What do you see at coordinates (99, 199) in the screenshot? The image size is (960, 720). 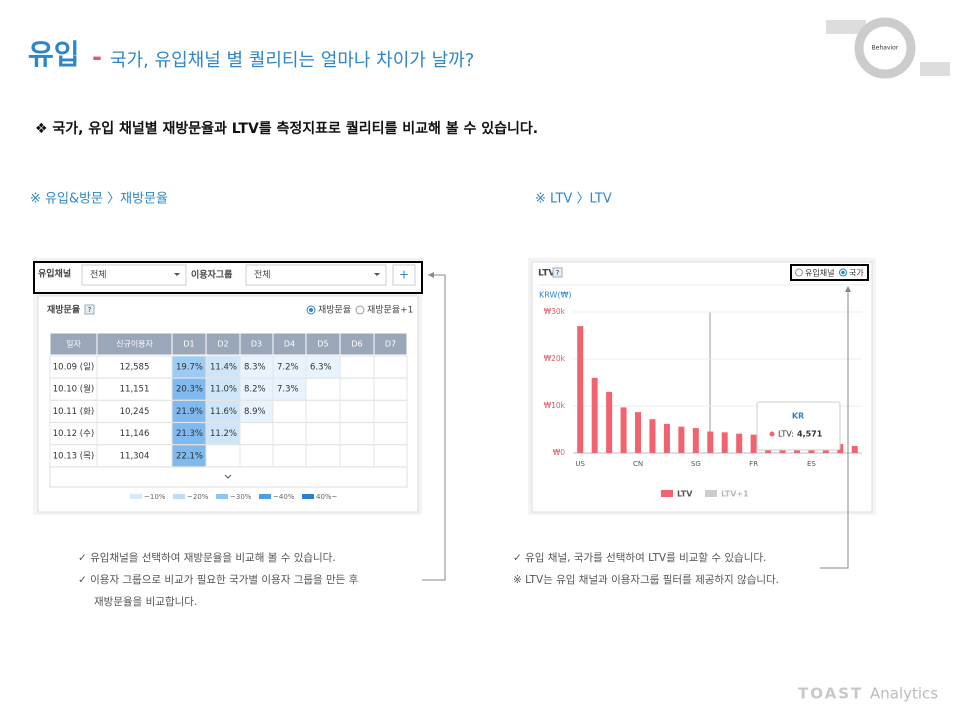 I see `section-path: ※ 유입&방문 〉재방문율` at bounding box center [99, 199].